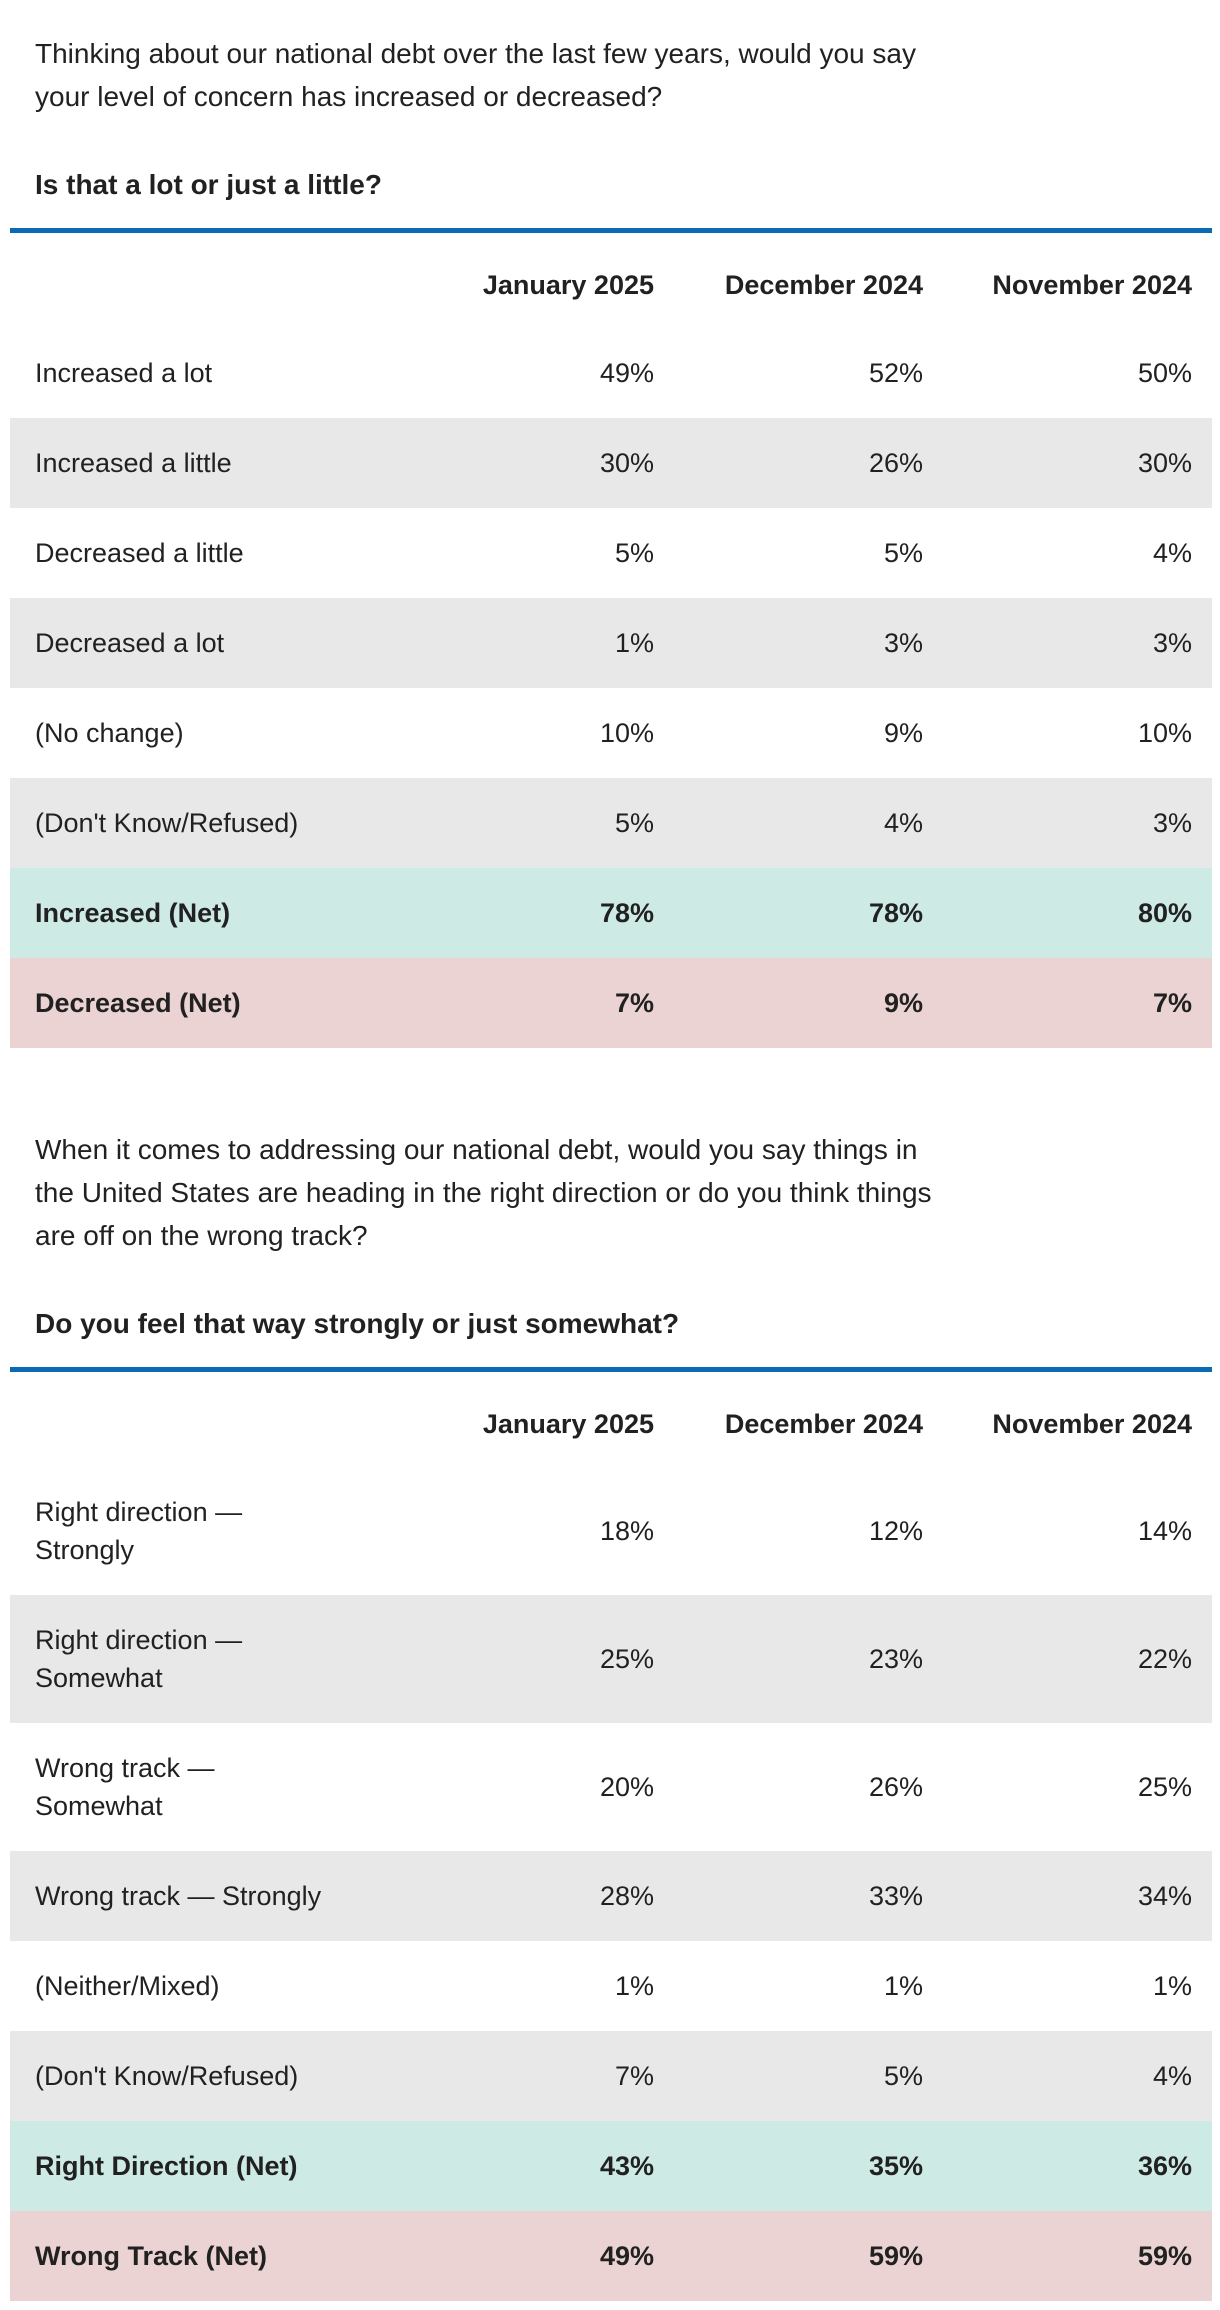 The width and height of the screenshot is (1220, 2310). Describe the element at coordinates (208, 184) in the screenshot. I see `subquestion-text: Is that a lot or just a little?` at that location.